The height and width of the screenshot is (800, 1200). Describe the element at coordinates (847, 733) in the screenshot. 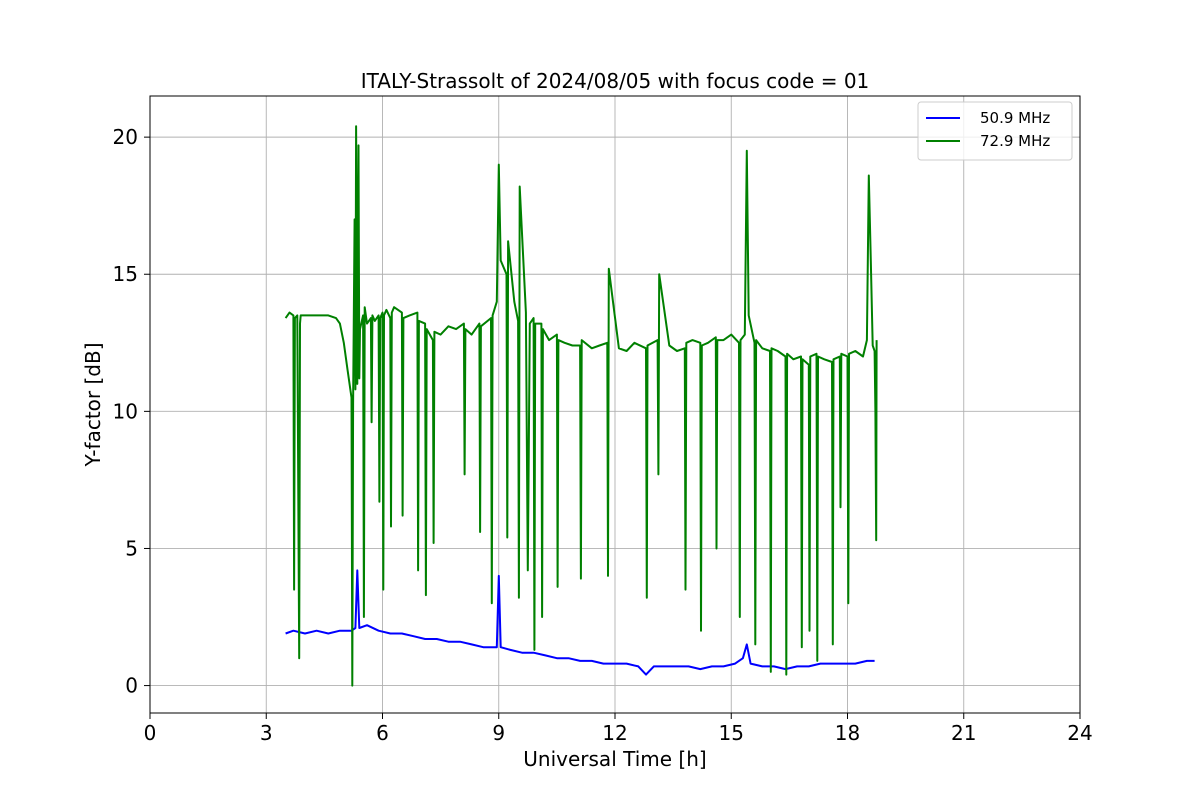

I see `x-tick-label: 18` at that location.